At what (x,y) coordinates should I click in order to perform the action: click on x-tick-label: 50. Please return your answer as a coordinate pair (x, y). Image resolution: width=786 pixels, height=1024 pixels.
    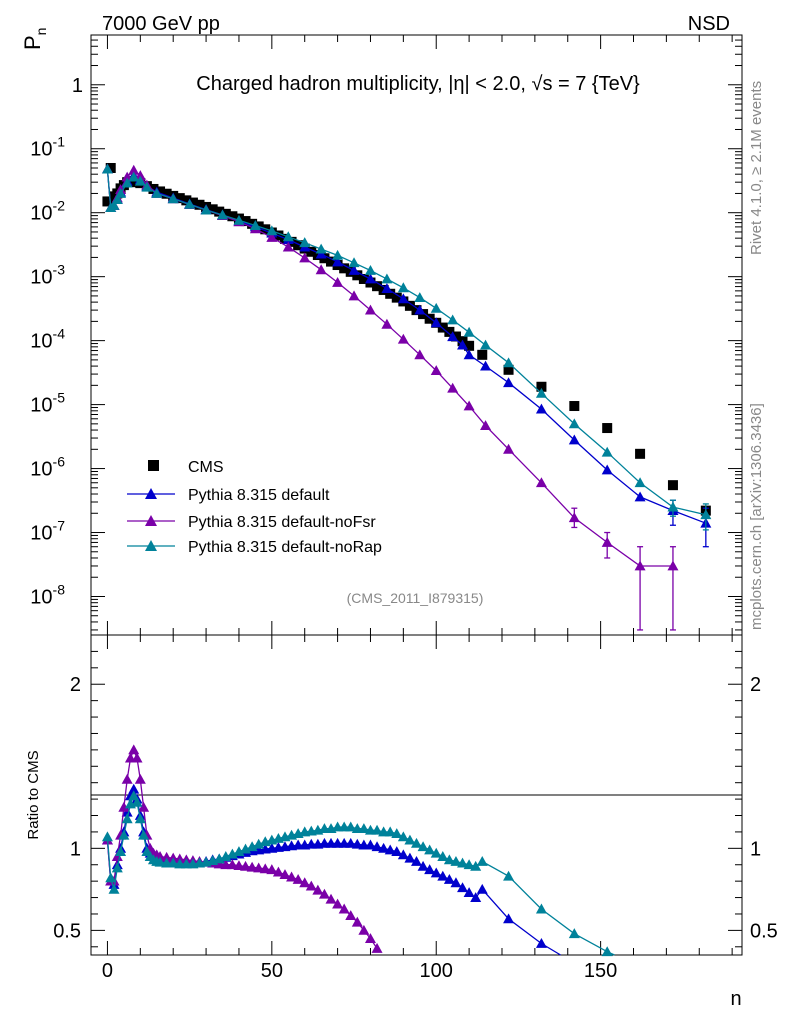
    Looking at the image, I should click on (272, 971).